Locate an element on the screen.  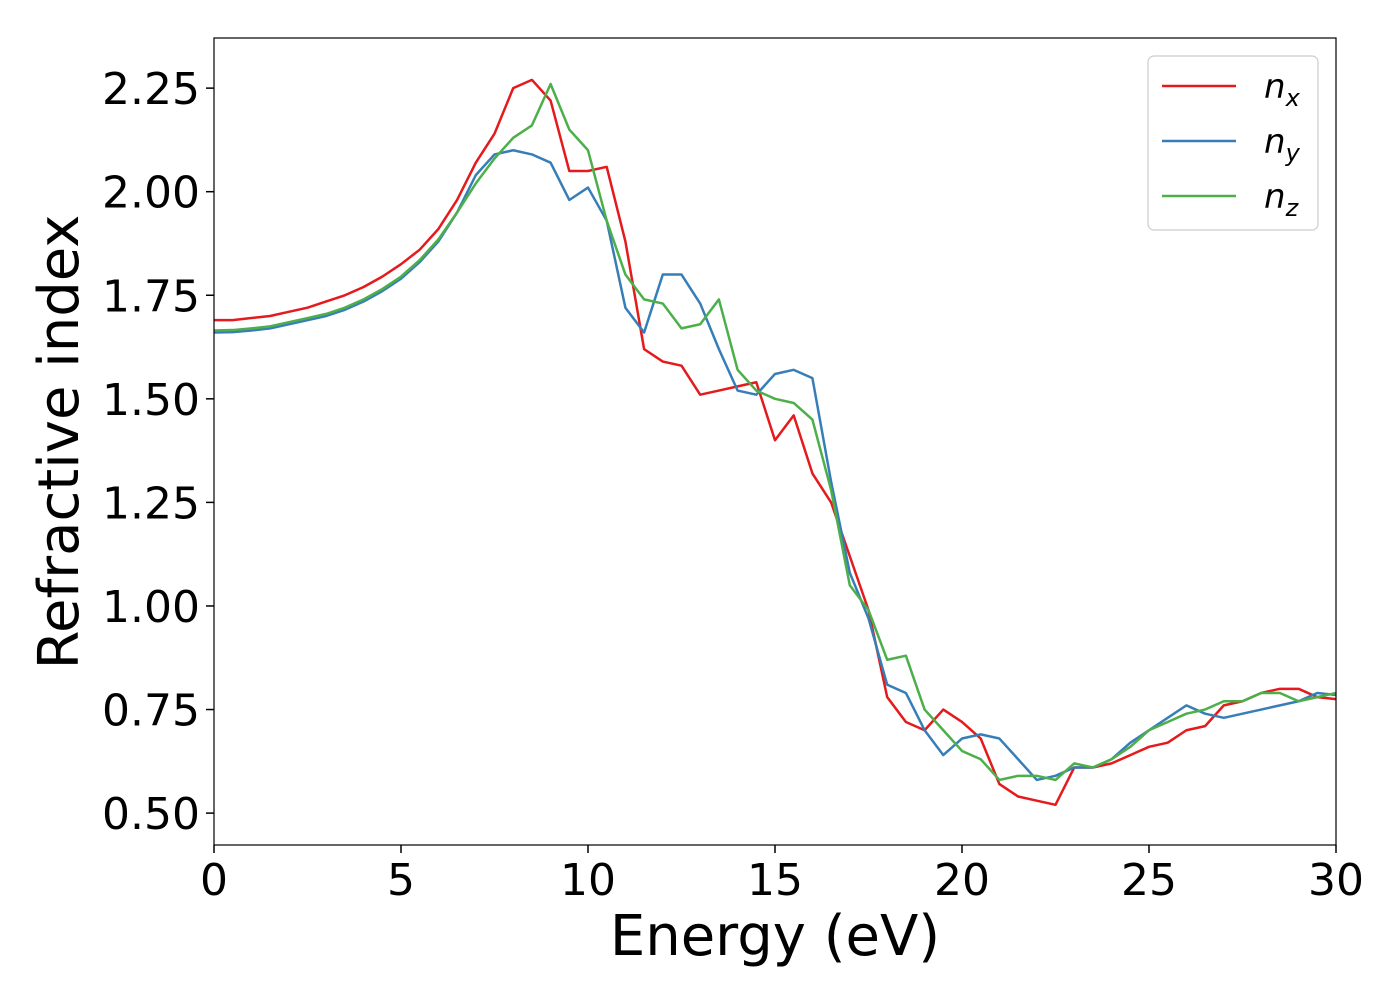
x-axis-label: Energy (eV) is located at coordinates (775, 936).